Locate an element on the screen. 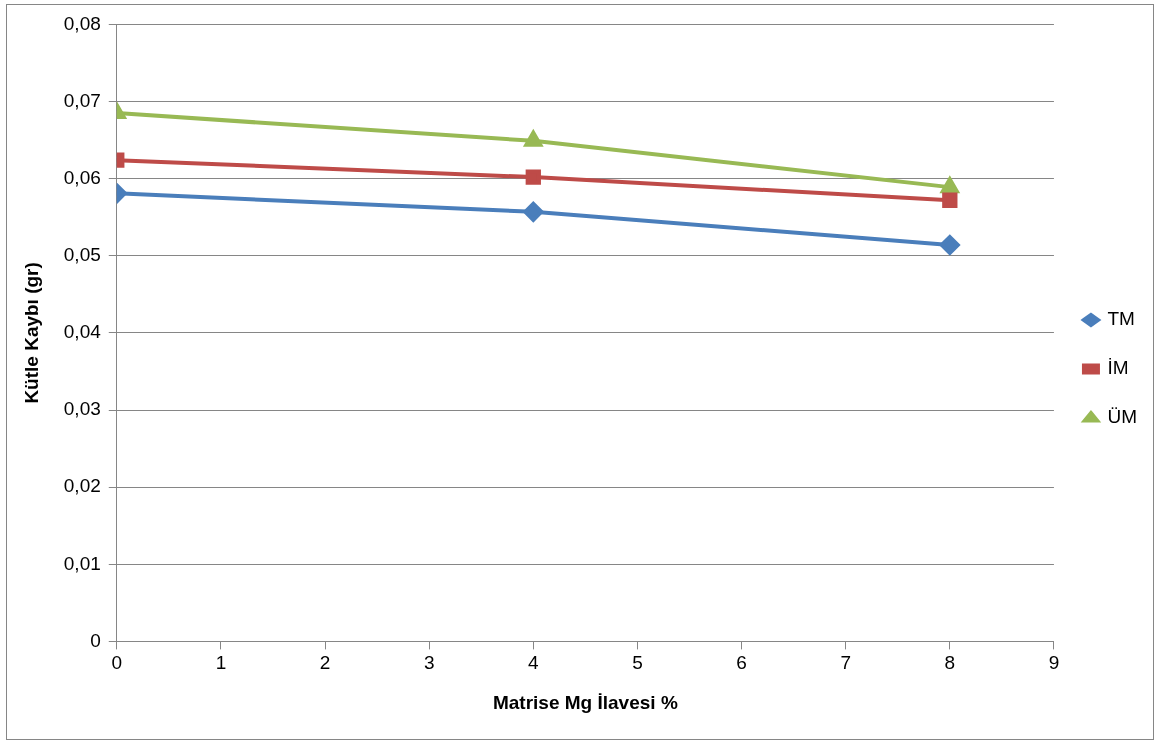 Image resolution: width=1162 pixels, height=744 pixels. y-axis-title: Kütle Kaybı (gr) is located at coordinates (31, 333).